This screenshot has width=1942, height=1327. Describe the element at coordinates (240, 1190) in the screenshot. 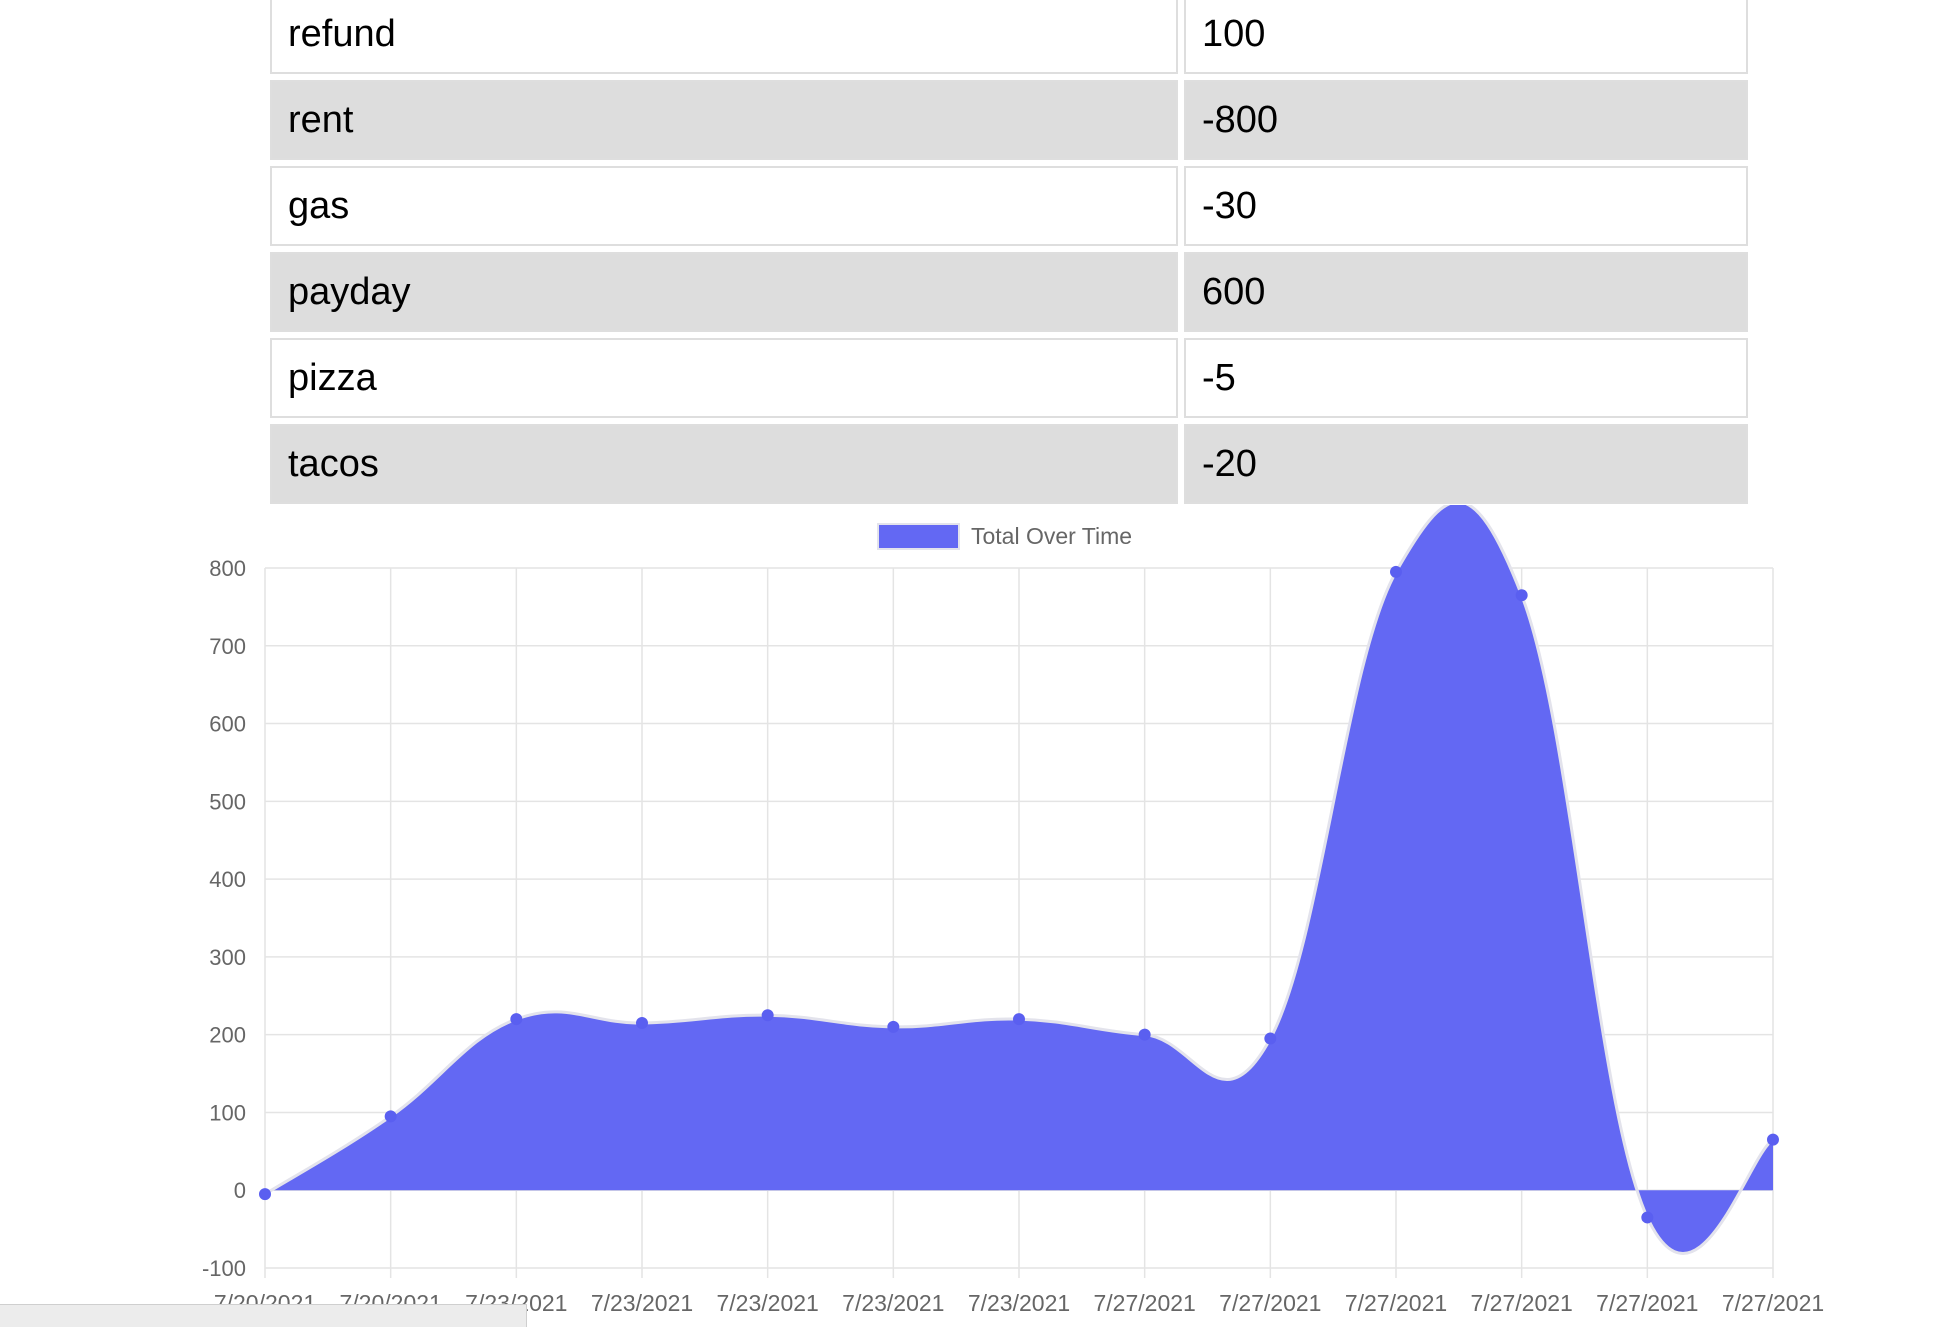

I see `y-tick-label: 0` at that location.